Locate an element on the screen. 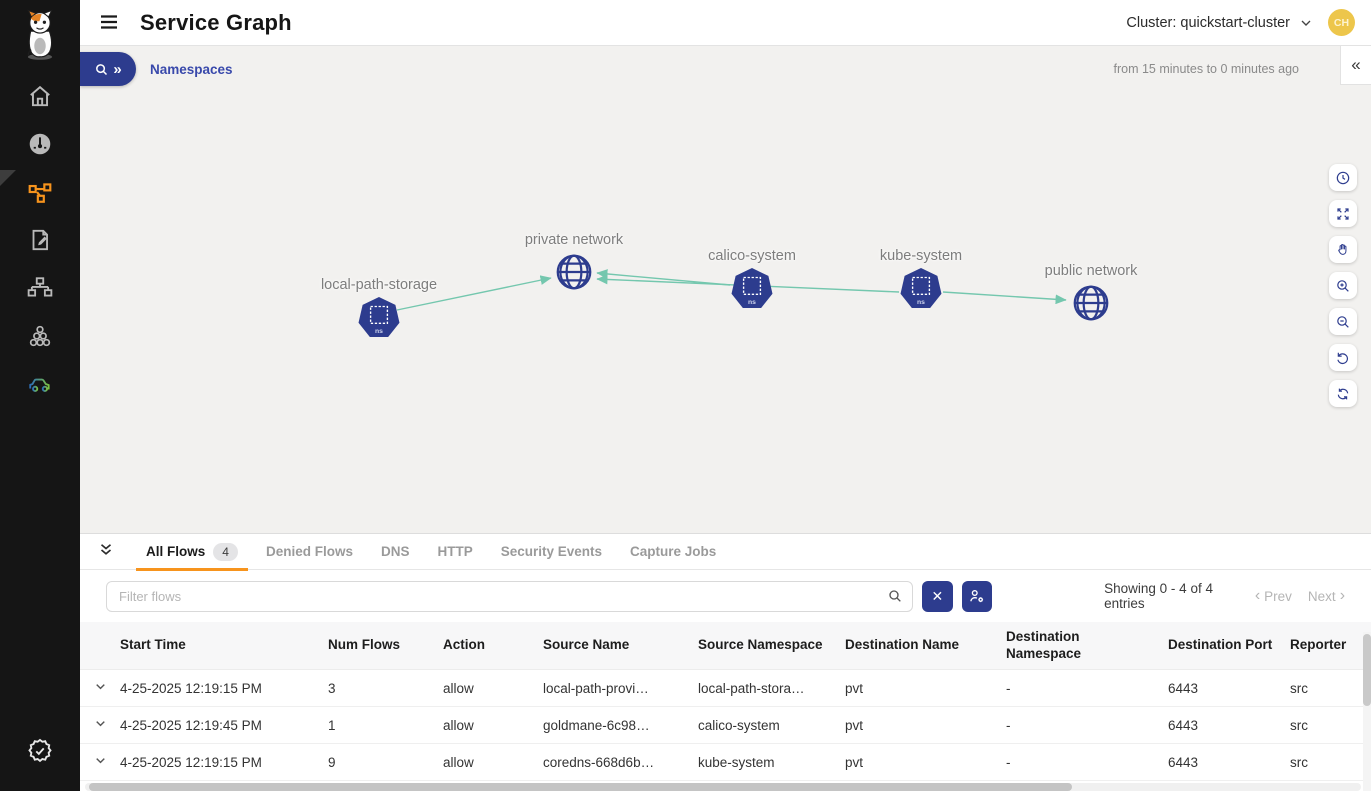 The image size is (1371, 791). tab-http: HTTP is located at coordinates (454, 552).